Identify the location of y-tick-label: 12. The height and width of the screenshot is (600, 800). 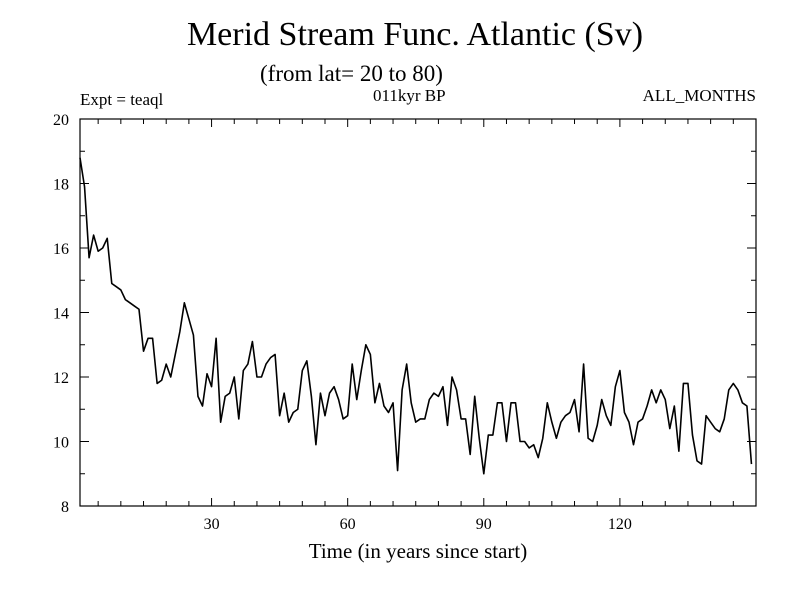
(61, 378).